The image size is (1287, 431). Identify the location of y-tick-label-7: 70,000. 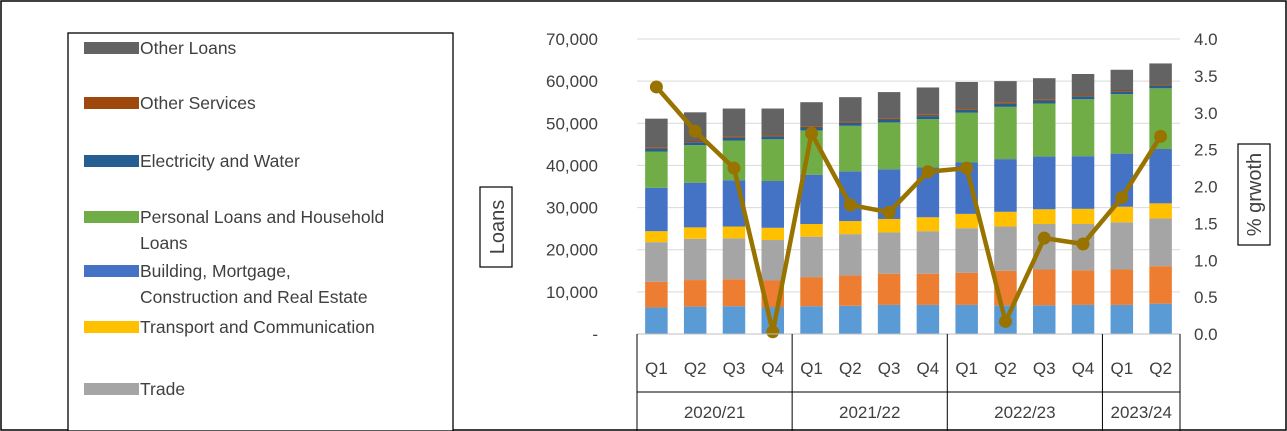
(572, 39).